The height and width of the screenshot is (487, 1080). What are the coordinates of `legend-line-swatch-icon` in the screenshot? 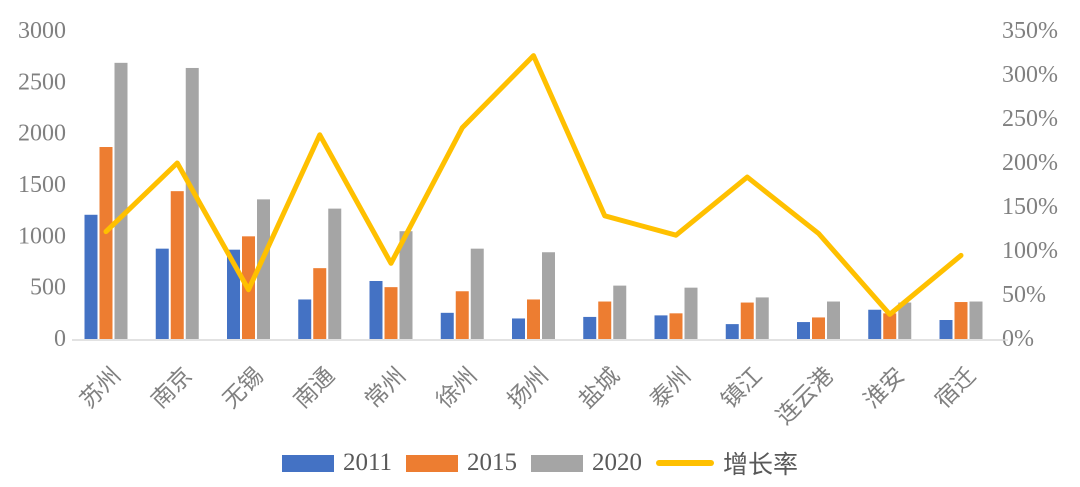 It's located at (685, 463).